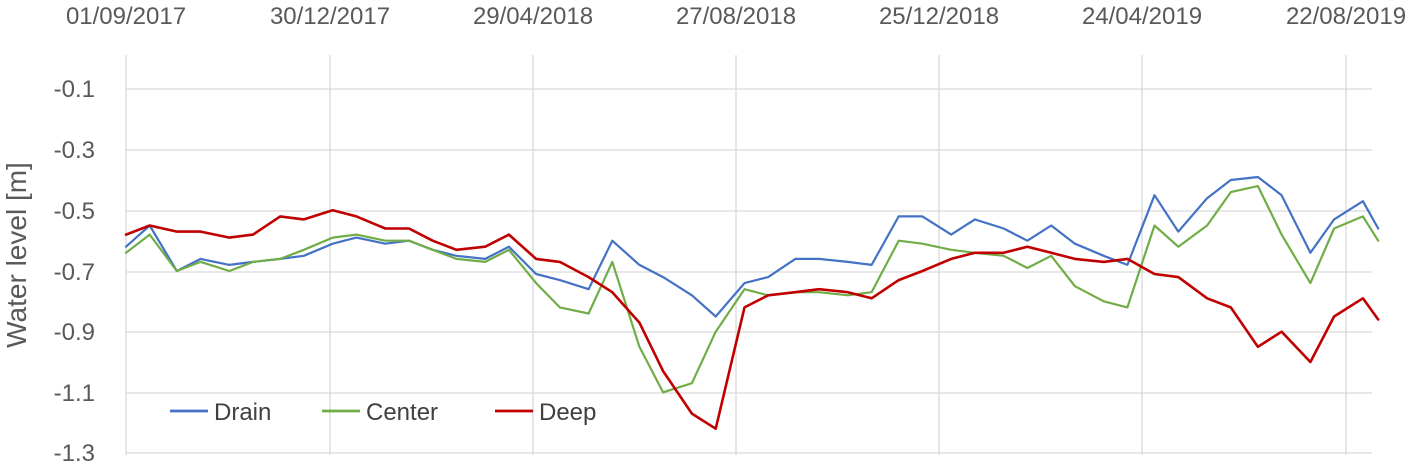 The width and height of the screenshot is (1426, 465). Describe the element at coordinates (126, 16) in the screenshot. I see `x-tick-label: 01/09/2017` at that location.